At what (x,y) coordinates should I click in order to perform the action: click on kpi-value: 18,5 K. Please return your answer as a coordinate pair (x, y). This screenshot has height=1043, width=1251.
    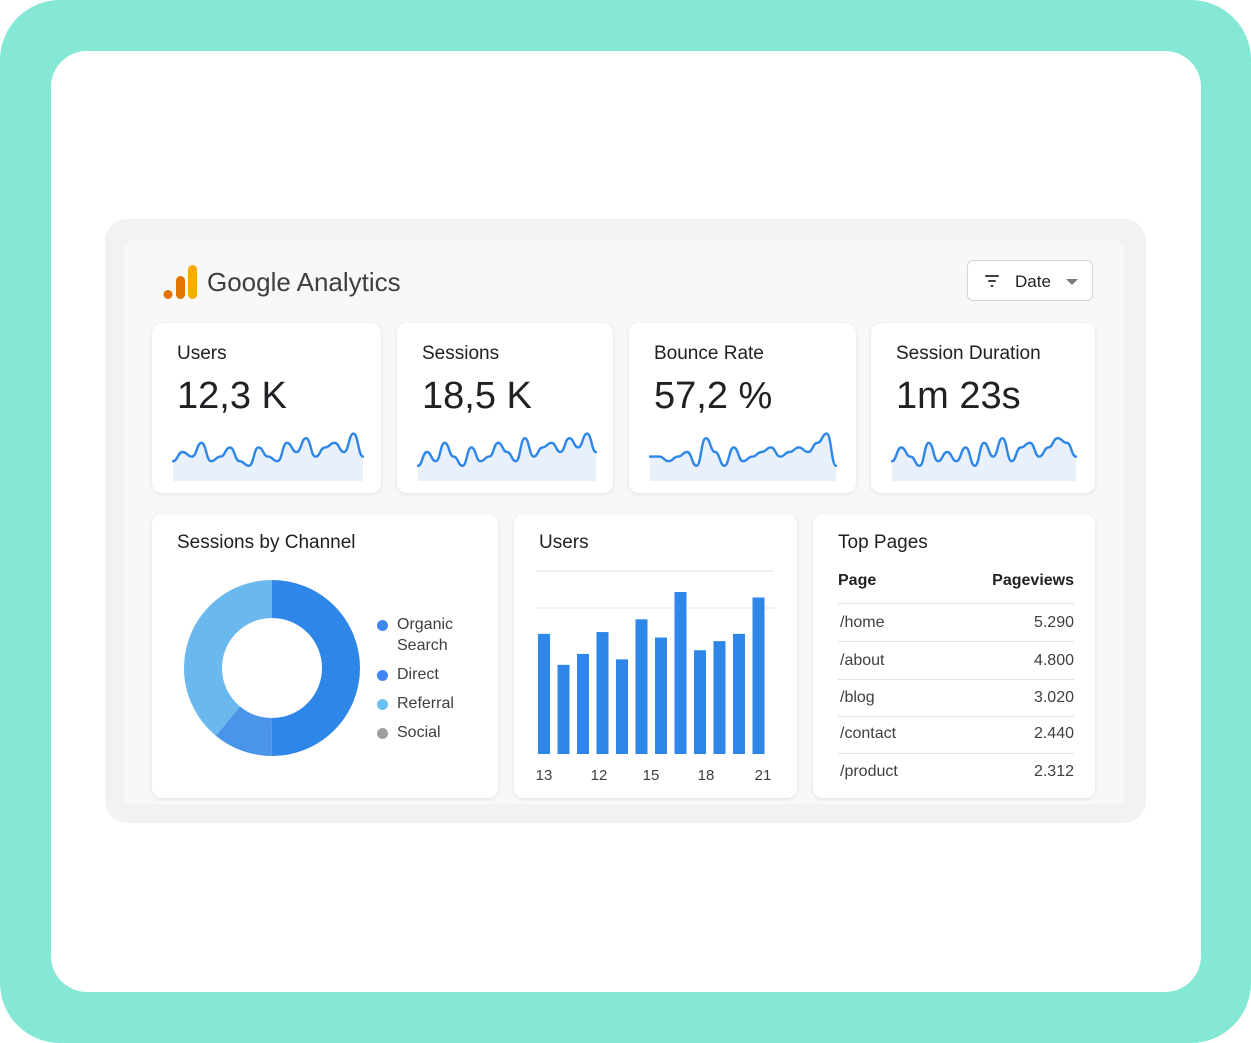
    Looking at the image, I should click on (477, 396).